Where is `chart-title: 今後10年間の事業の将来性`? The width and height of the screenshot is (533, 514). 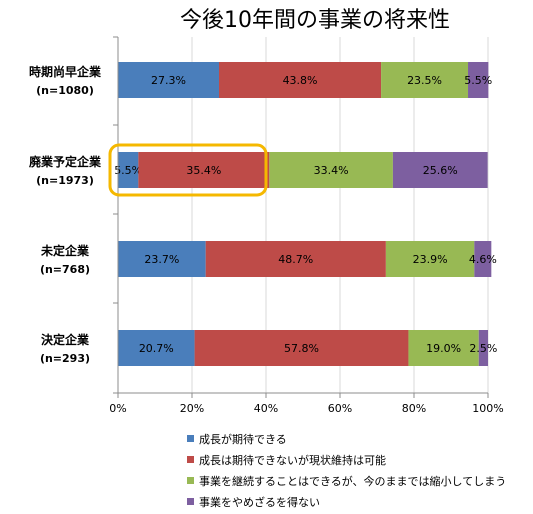
chart-title: 今後10年間の事業の将来性 is located at coordinates (315, 20).